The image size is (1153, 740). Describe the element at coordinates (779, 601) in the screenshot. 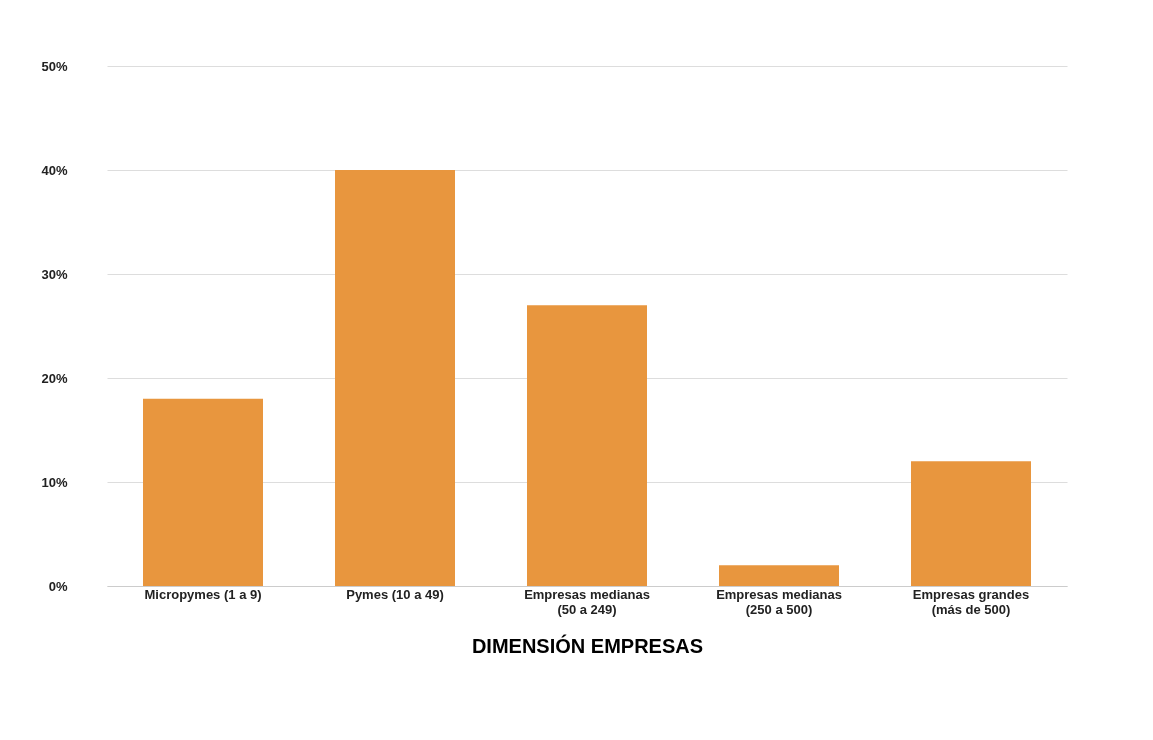

I see `x-tick-label: Empresas medianas (250 a 500)` at that location.